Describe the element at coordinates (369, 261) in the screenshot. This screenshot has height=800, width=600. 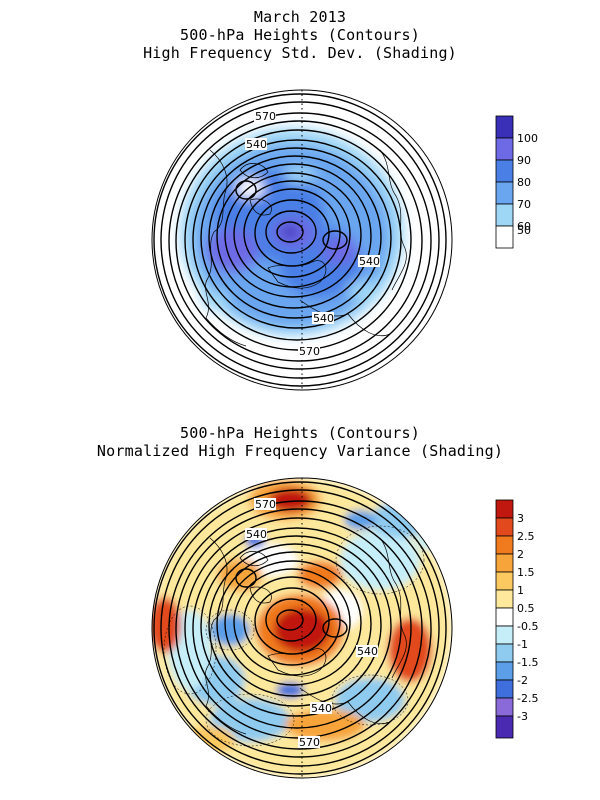
I see `top-contour-label-540-east: 540` at that location.